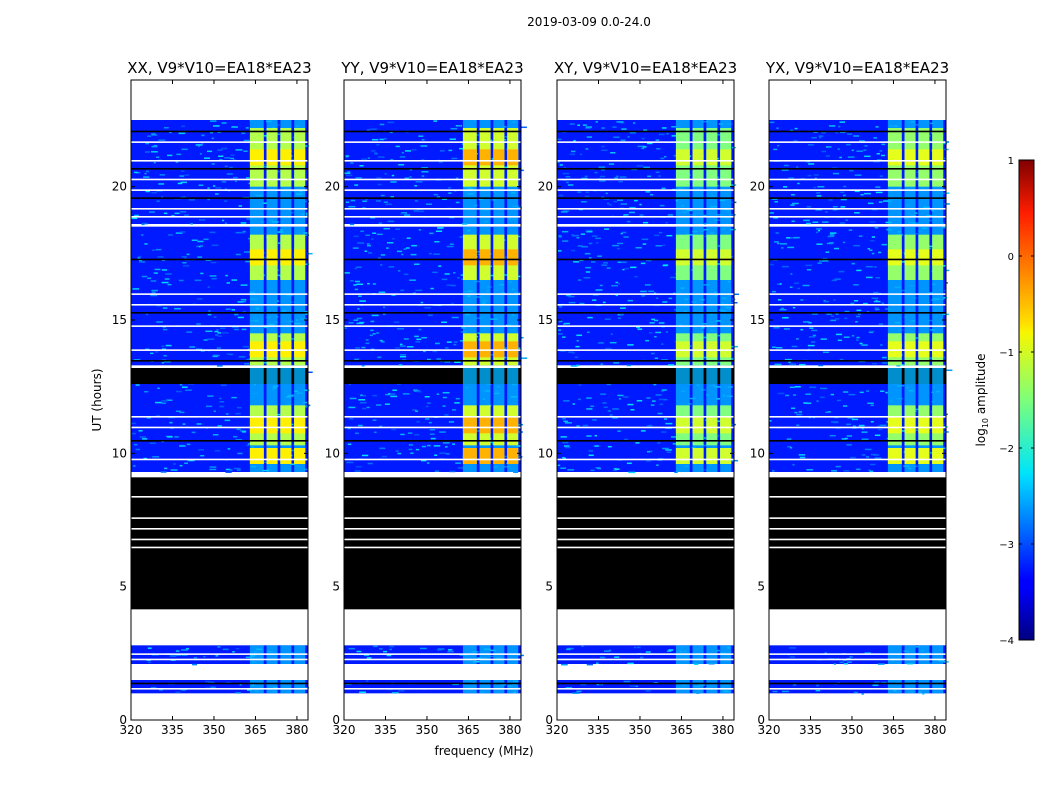 The height and width of the screenshot is (800, 1050). Describe the element at coordinates (769, 730) in the screenshot. I see `x-tick-label: 320` at that location.